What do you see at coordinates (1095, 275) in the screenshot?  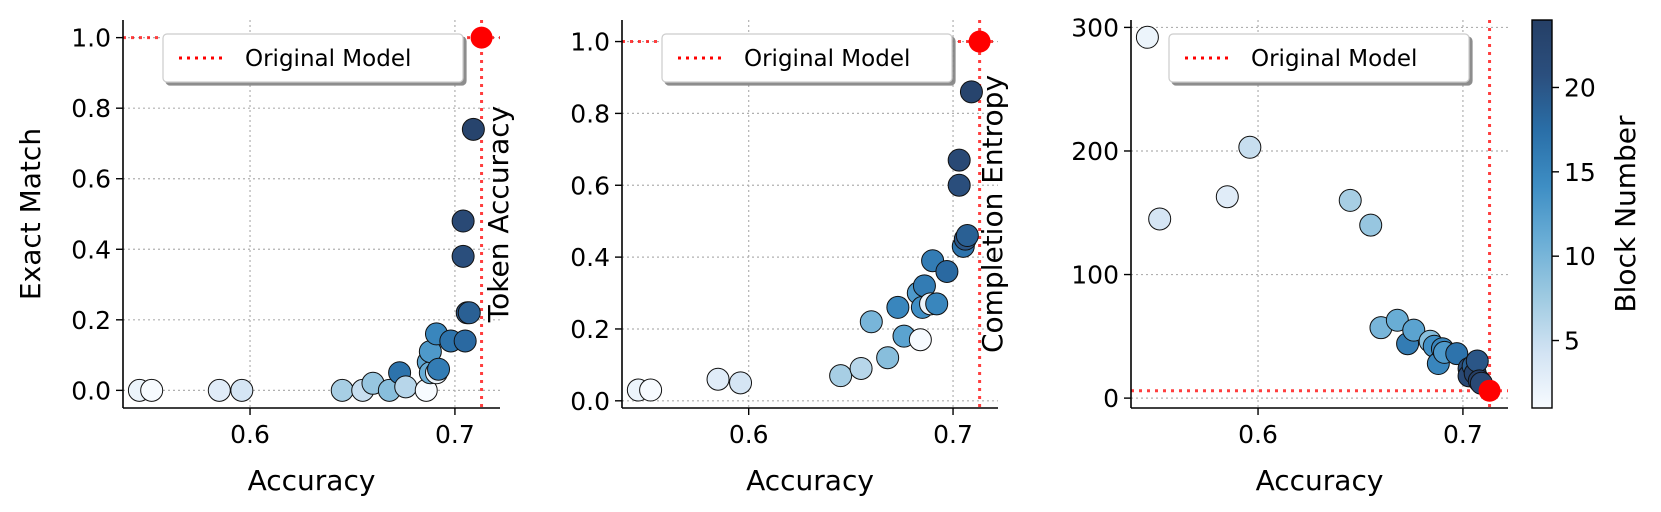 I see `y-tick-label: 100` at bounding box center [1095, 275].